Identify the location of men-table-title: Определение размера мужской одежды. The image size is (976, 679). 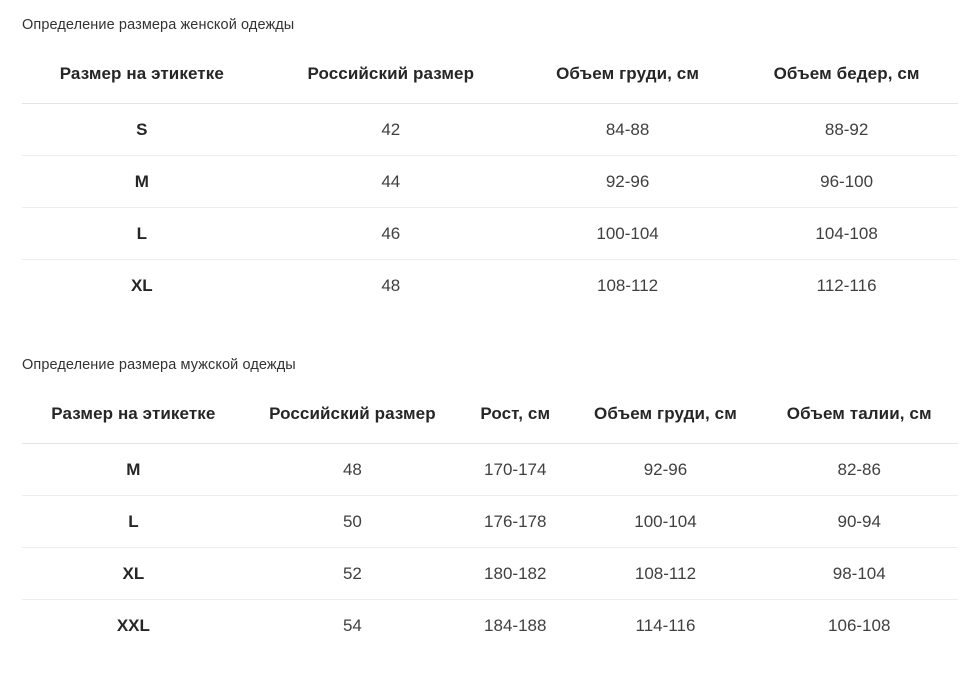
(159, 365).